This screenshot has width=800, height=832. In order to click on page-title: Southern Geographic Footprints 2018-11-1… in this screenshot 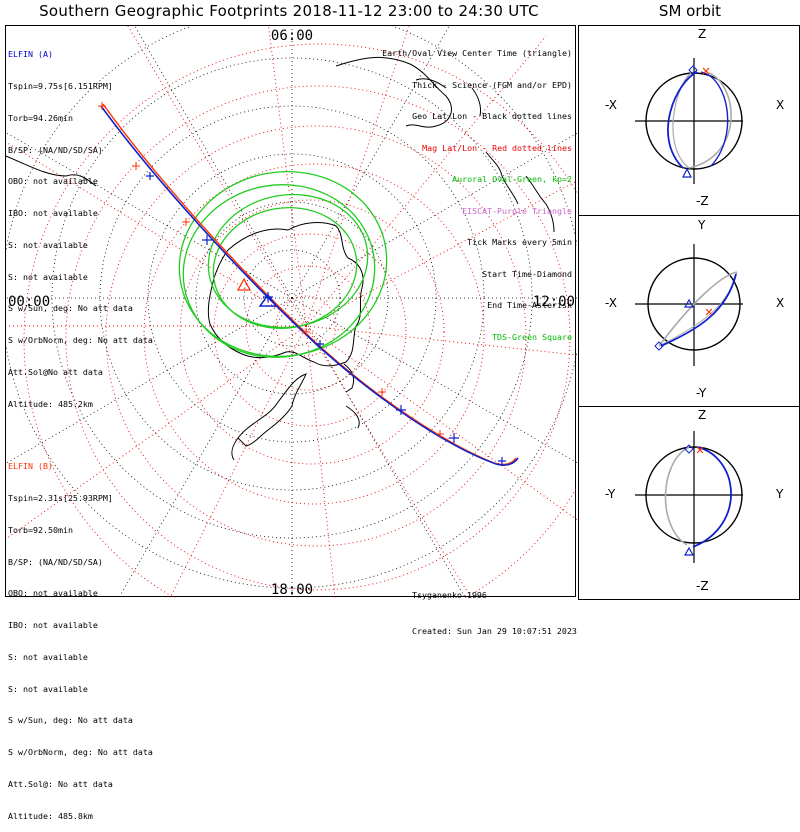, I will do `click(289, 11)`.